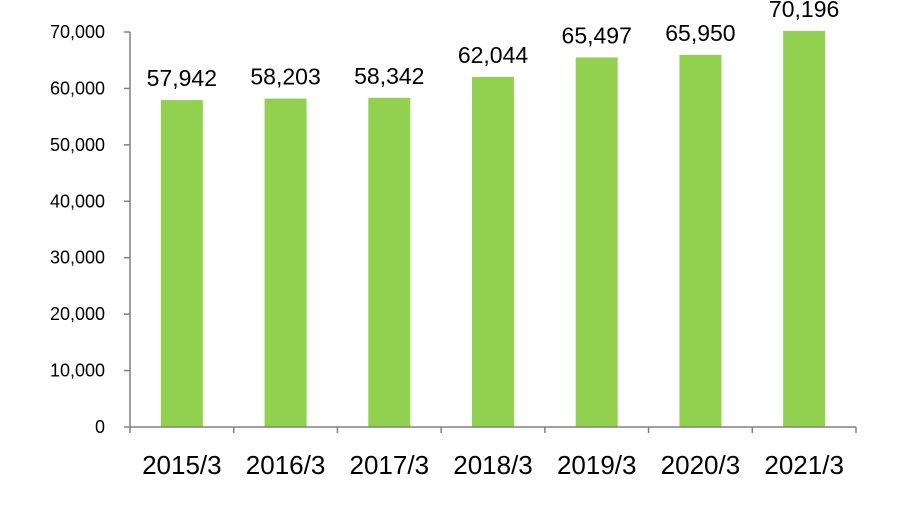 Image resolution: width=900 pixels, height=507 pixels. I want to click on data-label: 58,342, so click(389, 76).